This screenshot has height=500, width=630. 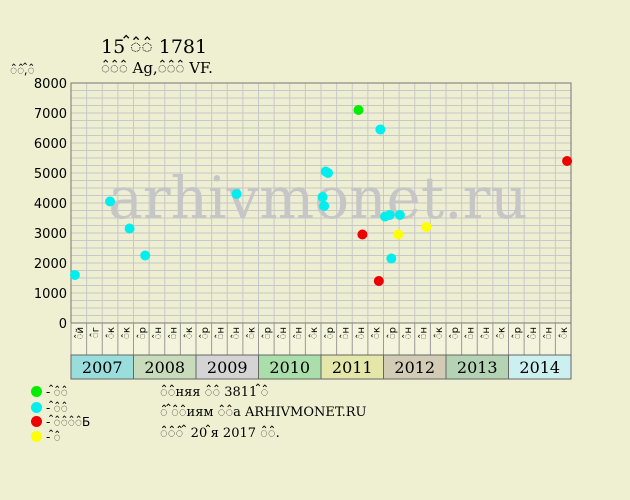 What do you see at coordinates (95, 332) in the screenshot?
I see `quarter-tick-label: ꠆г` at bounding box center [95, 332].